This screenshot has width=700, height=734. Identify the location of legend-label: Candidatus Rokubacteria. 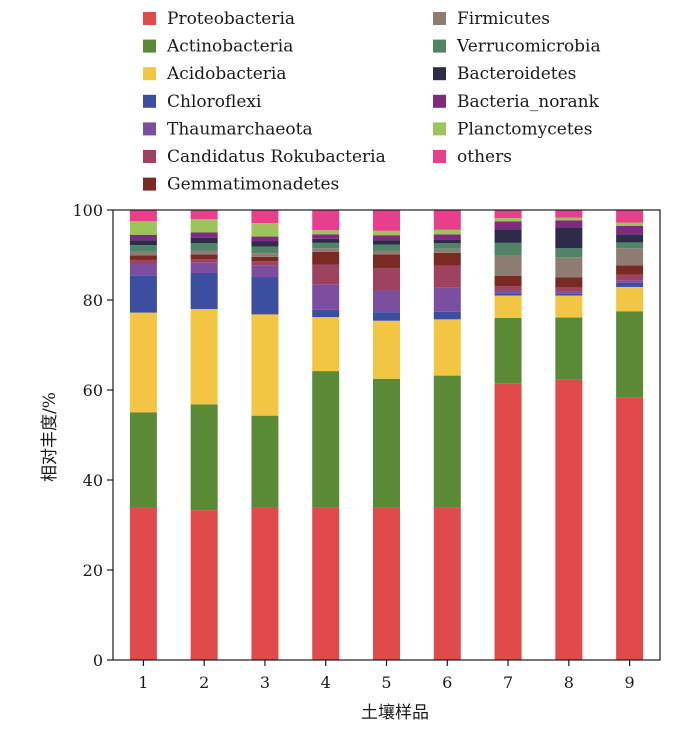
(276, 157).